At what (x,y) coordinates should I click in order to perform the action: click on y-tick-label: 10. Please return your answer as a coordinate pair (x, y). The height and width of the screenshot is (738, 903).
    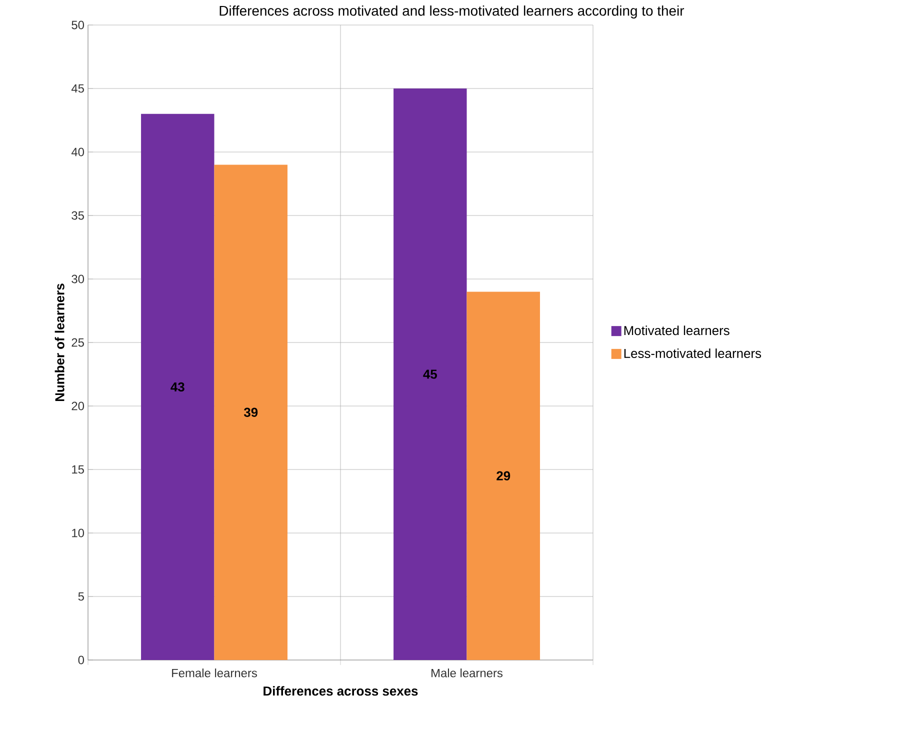
    Looking at the image, I should click on (78, 533).